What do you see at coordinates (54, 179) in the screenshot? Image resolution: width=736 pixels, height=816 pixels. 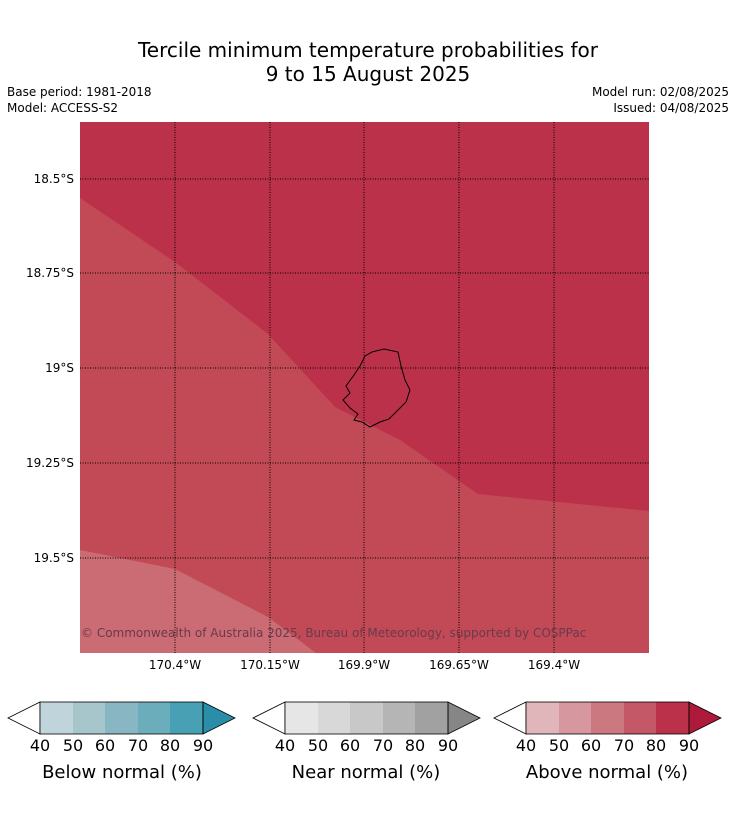 I see `lat-label: 18.5°S` at bounding box center [54, 179].